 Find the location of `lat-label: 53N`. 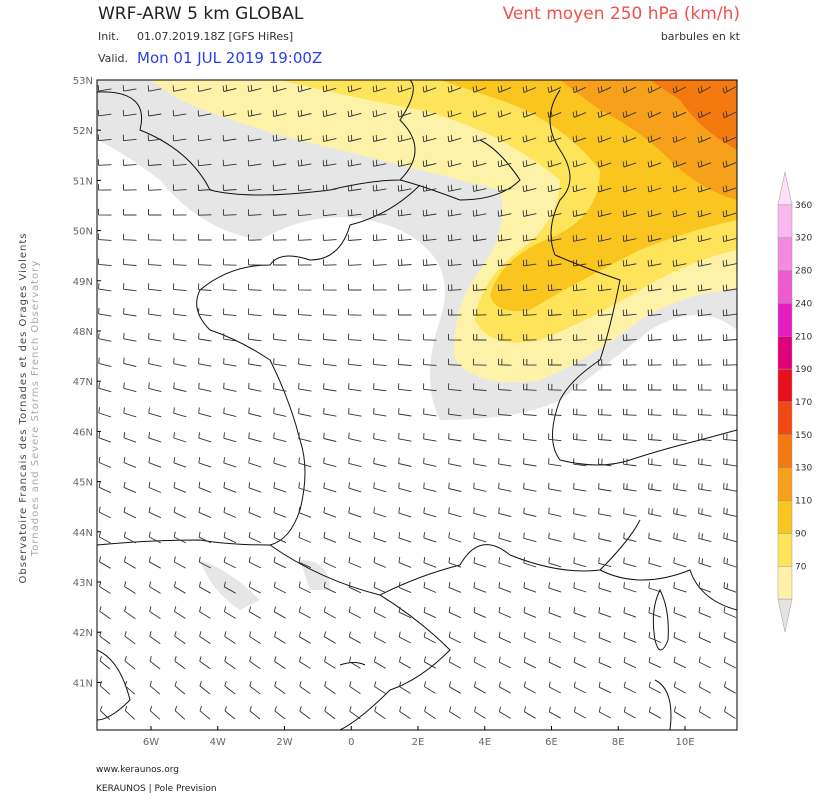

lat-label: 53N is located at coordinates (83, 81).